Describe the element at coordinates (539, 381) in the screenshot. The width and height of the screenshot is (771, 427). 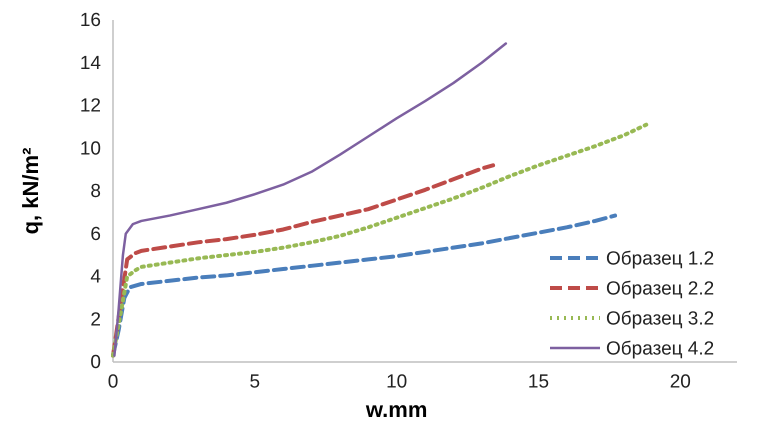
I see `x-tick-label: 15` at that location.